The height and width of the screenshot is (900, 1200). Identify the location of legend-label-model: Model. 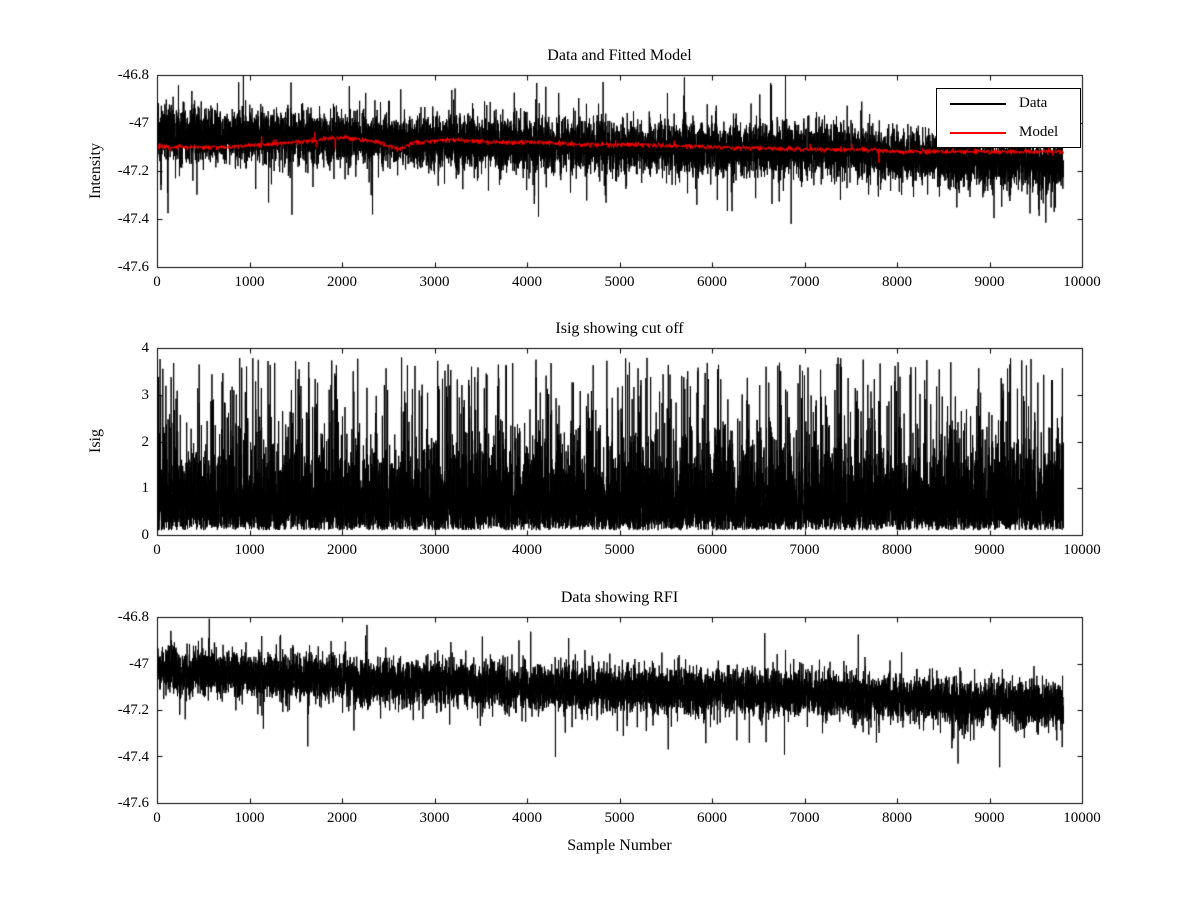
(1039, 132).